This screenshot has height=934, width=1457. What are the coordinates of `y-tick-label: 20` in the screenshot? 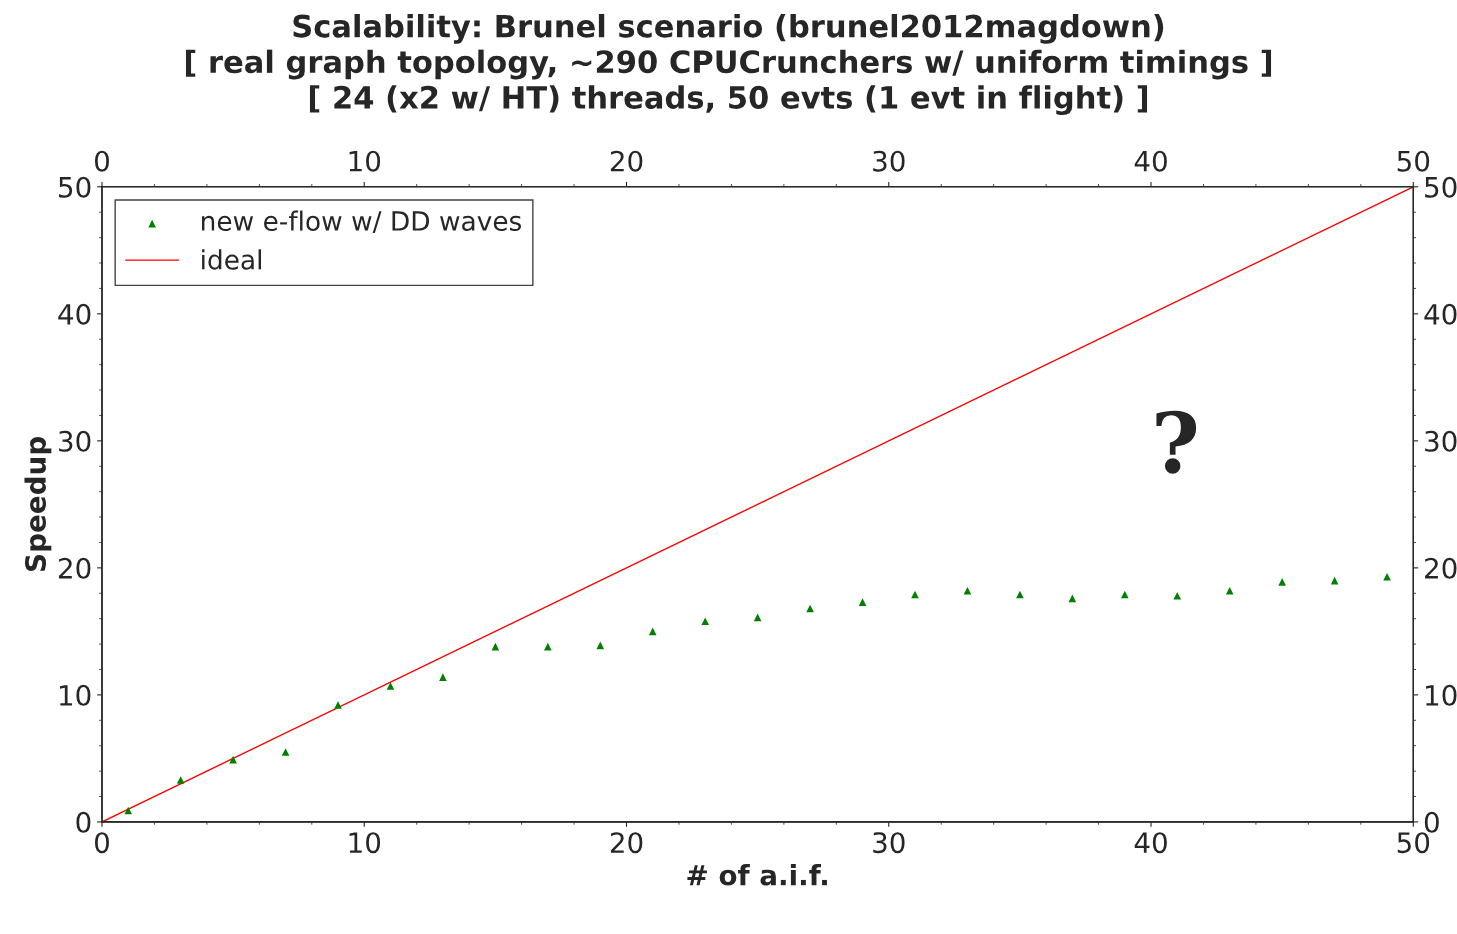 It's located at (74, 568).